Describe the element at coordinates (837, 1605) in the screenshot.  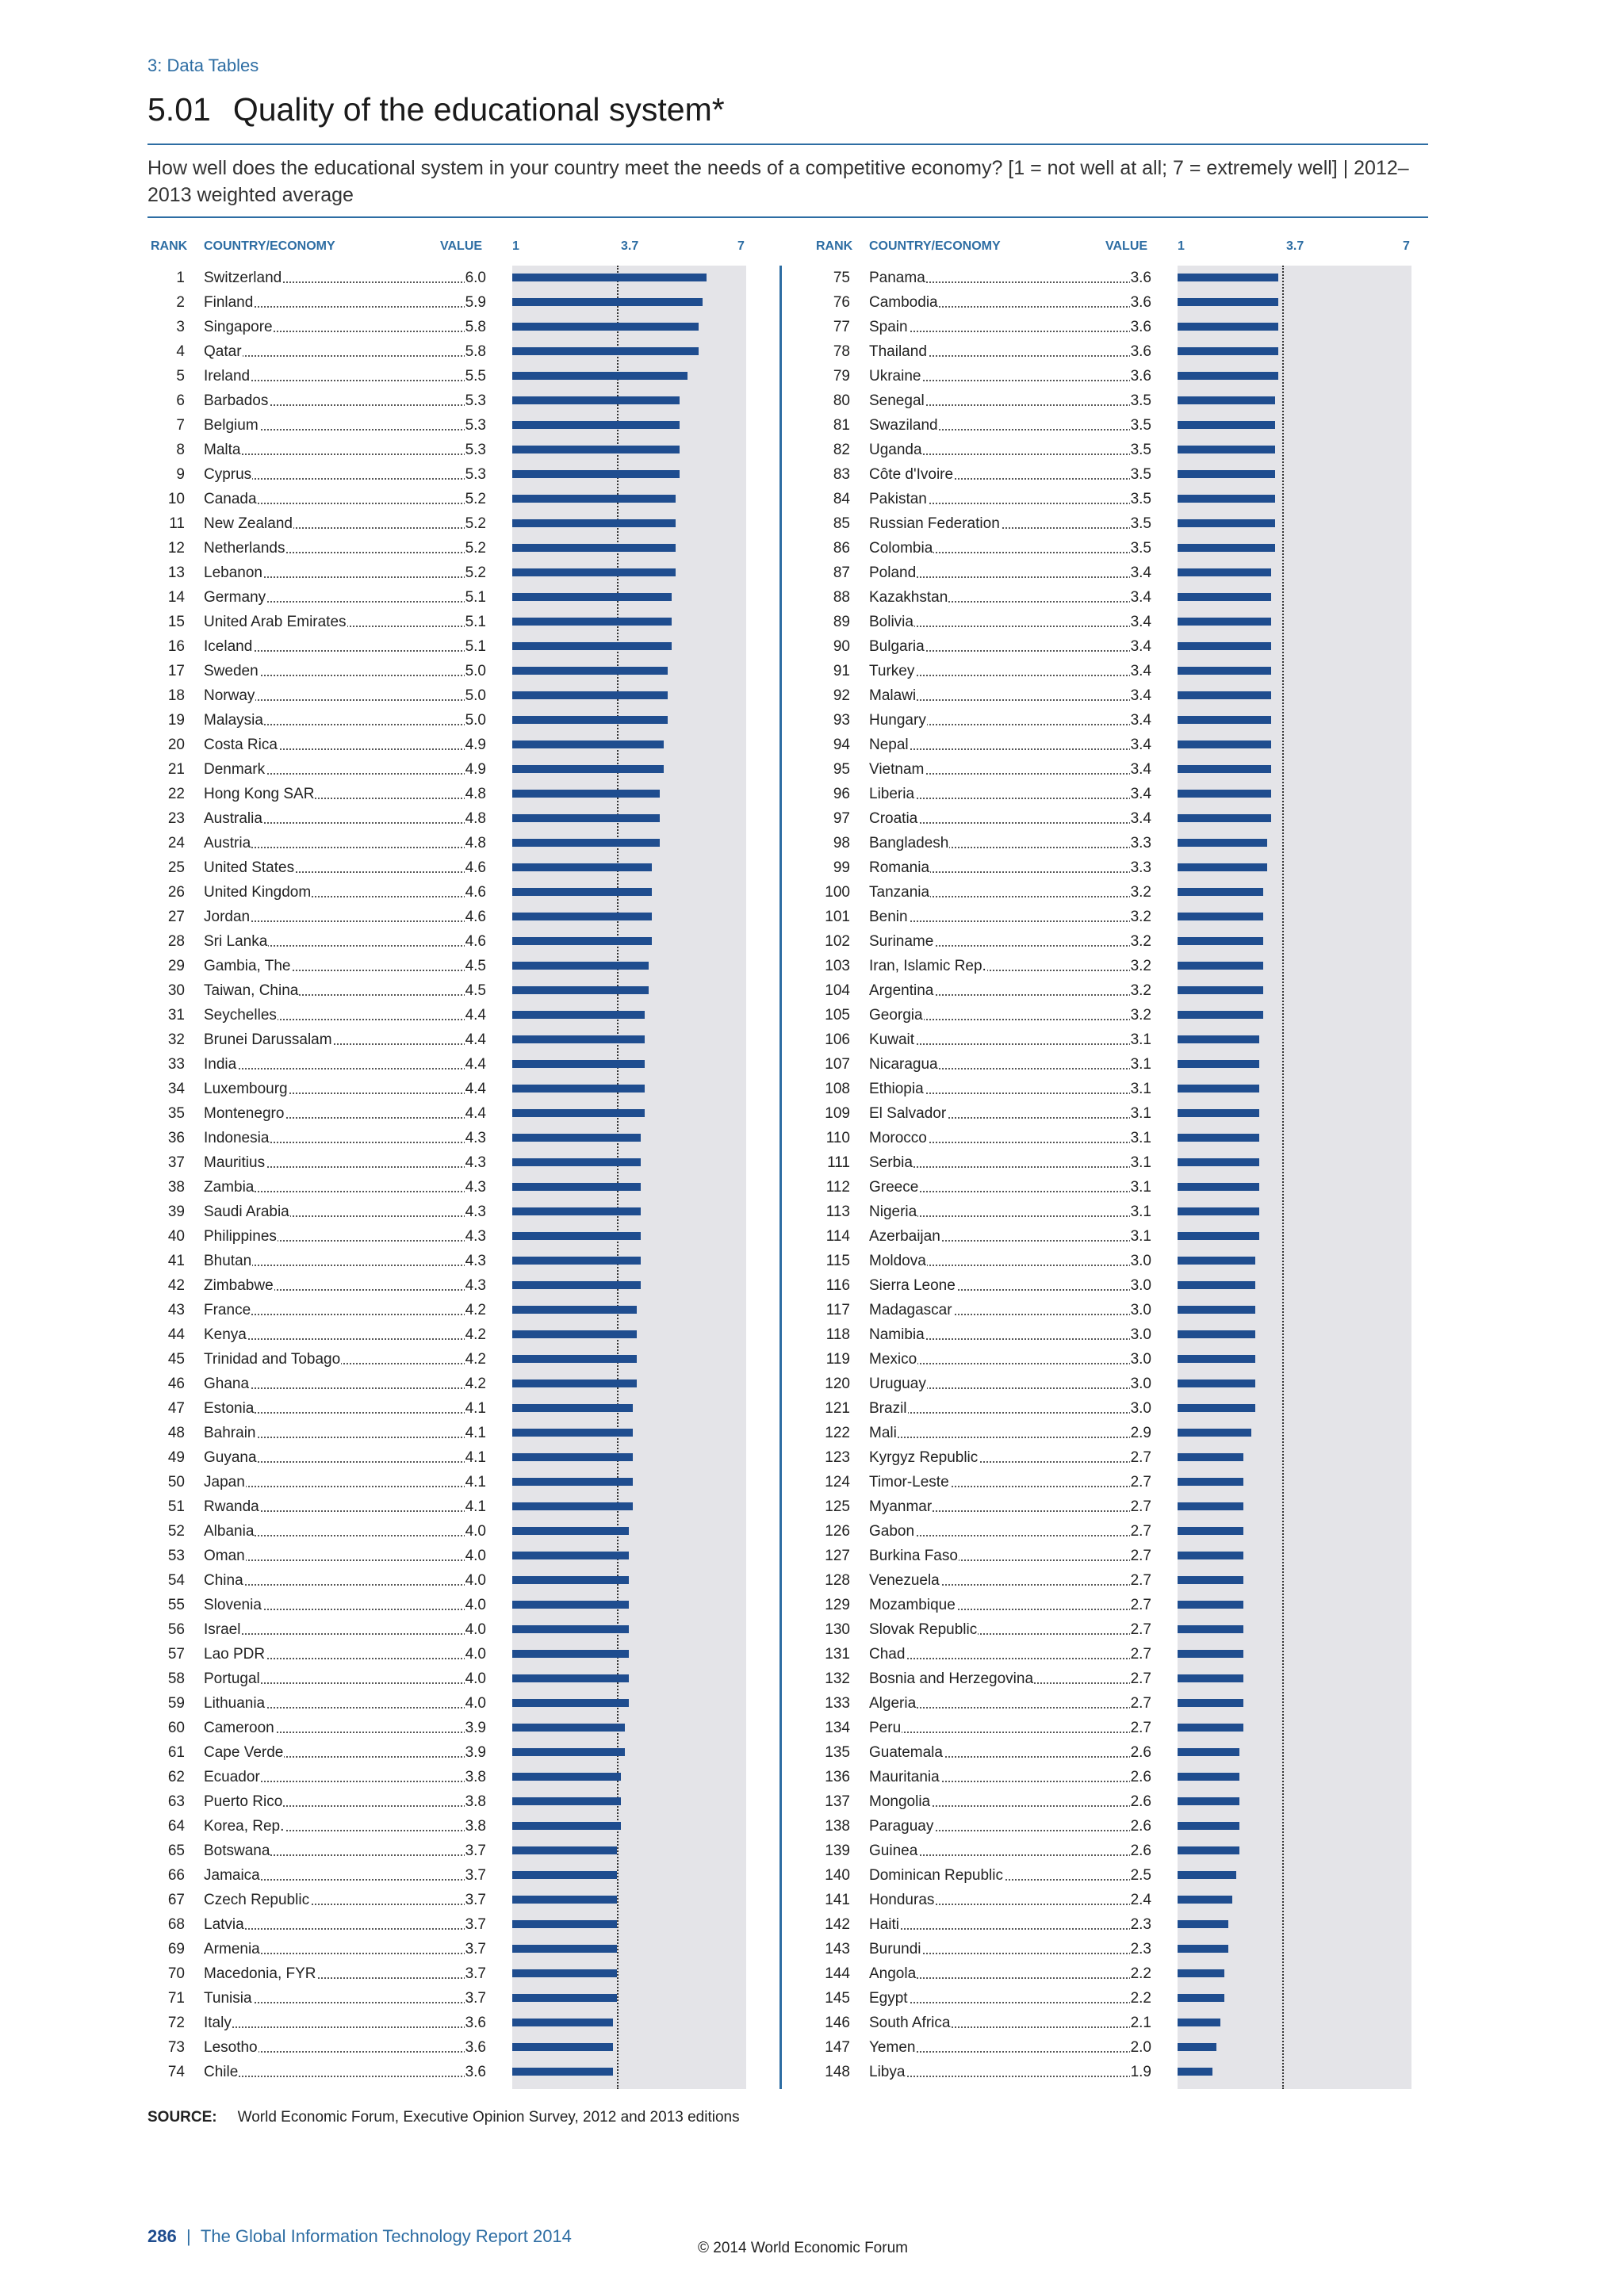
I see `rank-cell: 129` at that location.